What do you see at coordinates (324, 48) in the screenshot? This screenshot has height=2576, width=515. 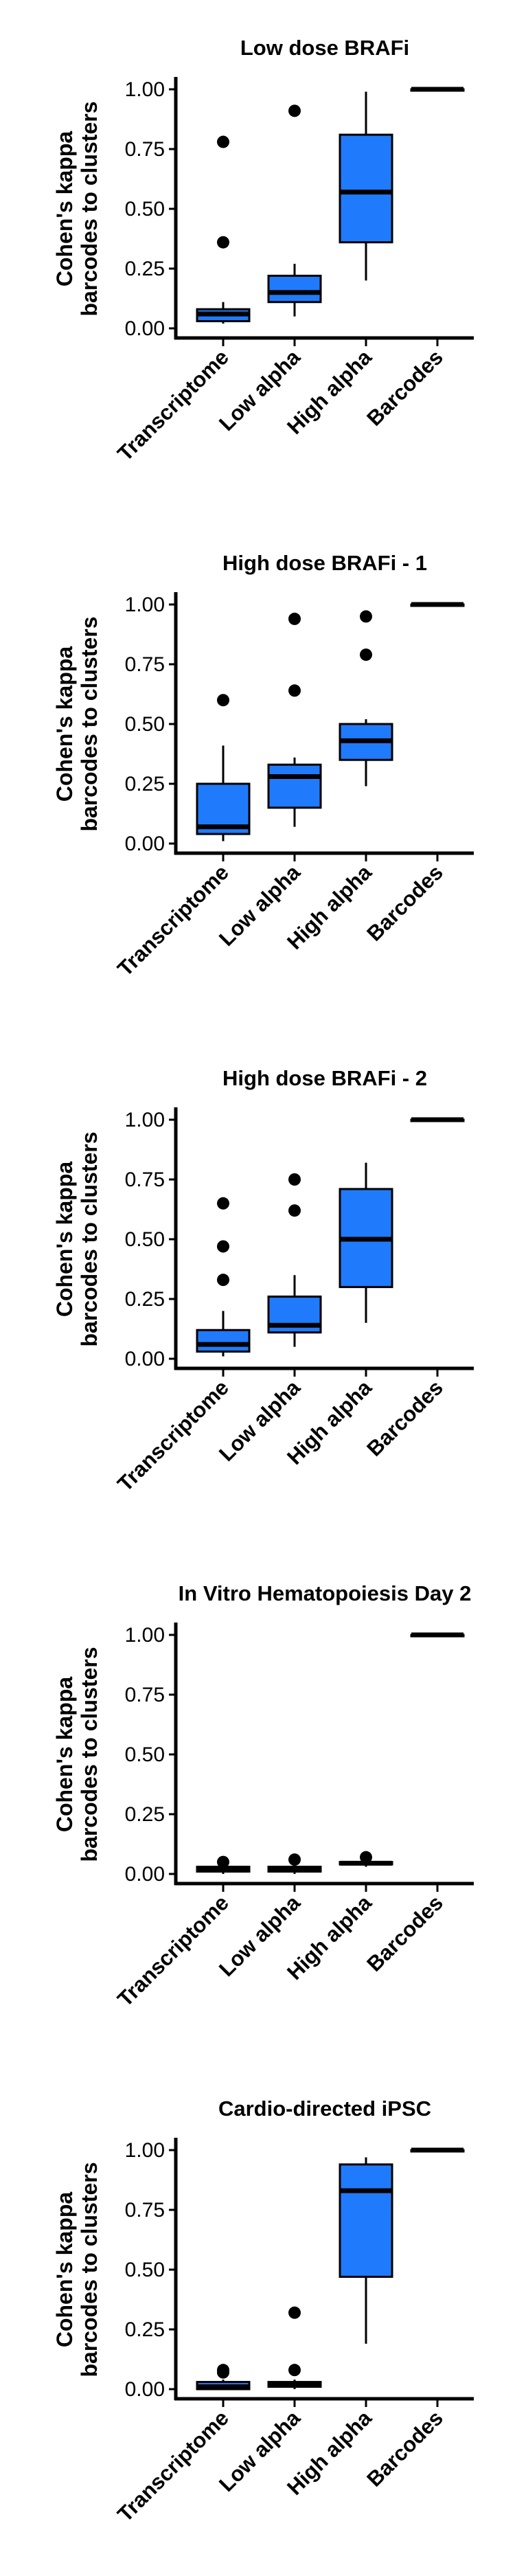 I see `panel-title: Low dose BRAFi` at bounding box center [324, 48].